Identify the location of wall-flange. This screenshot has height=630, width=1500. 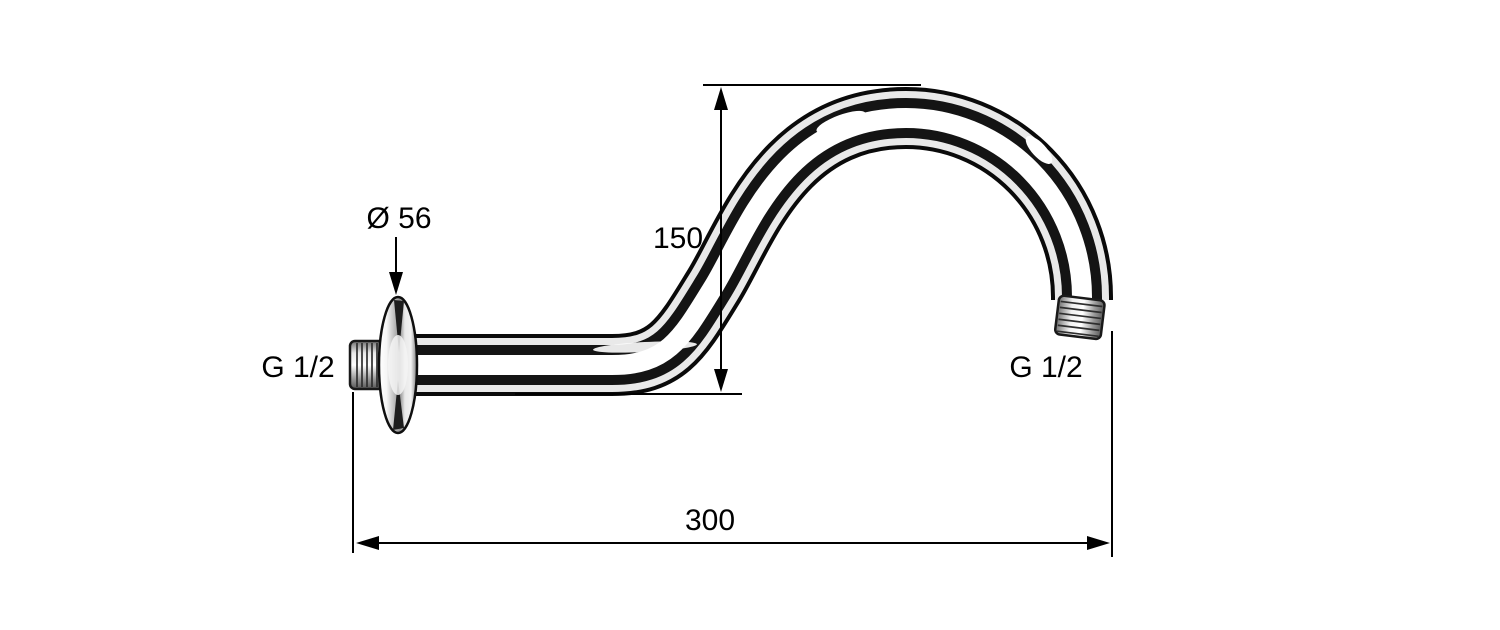
(398, 365).